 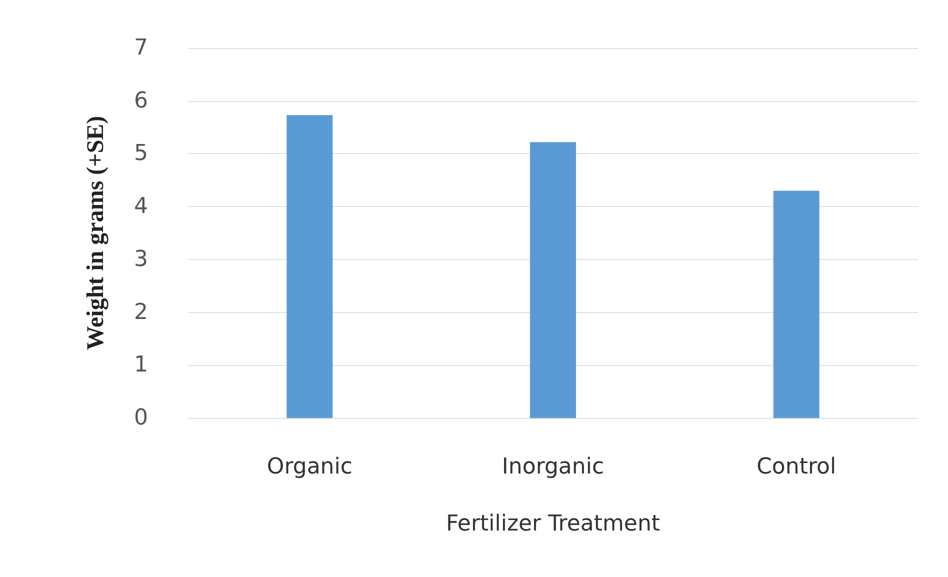 I want to click on x-tick-label: Control, so click(x=796, y=467).